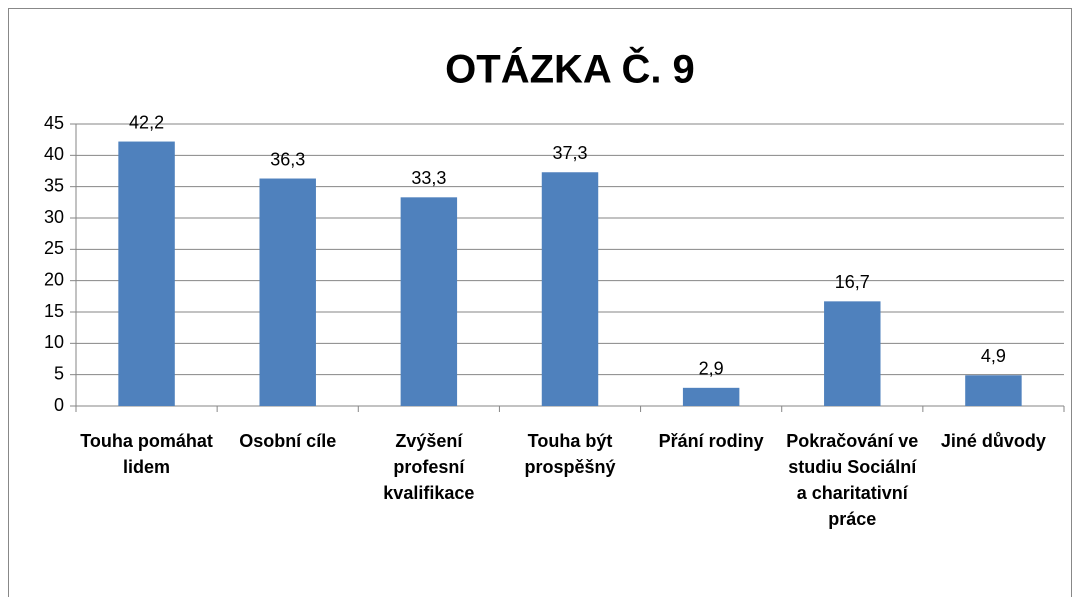 This screenshot has height=597, width=1080. Describe the element at coordinates (711, 441) in the screenshot. I see `x-tick-label: Přání rodiny` at that location.